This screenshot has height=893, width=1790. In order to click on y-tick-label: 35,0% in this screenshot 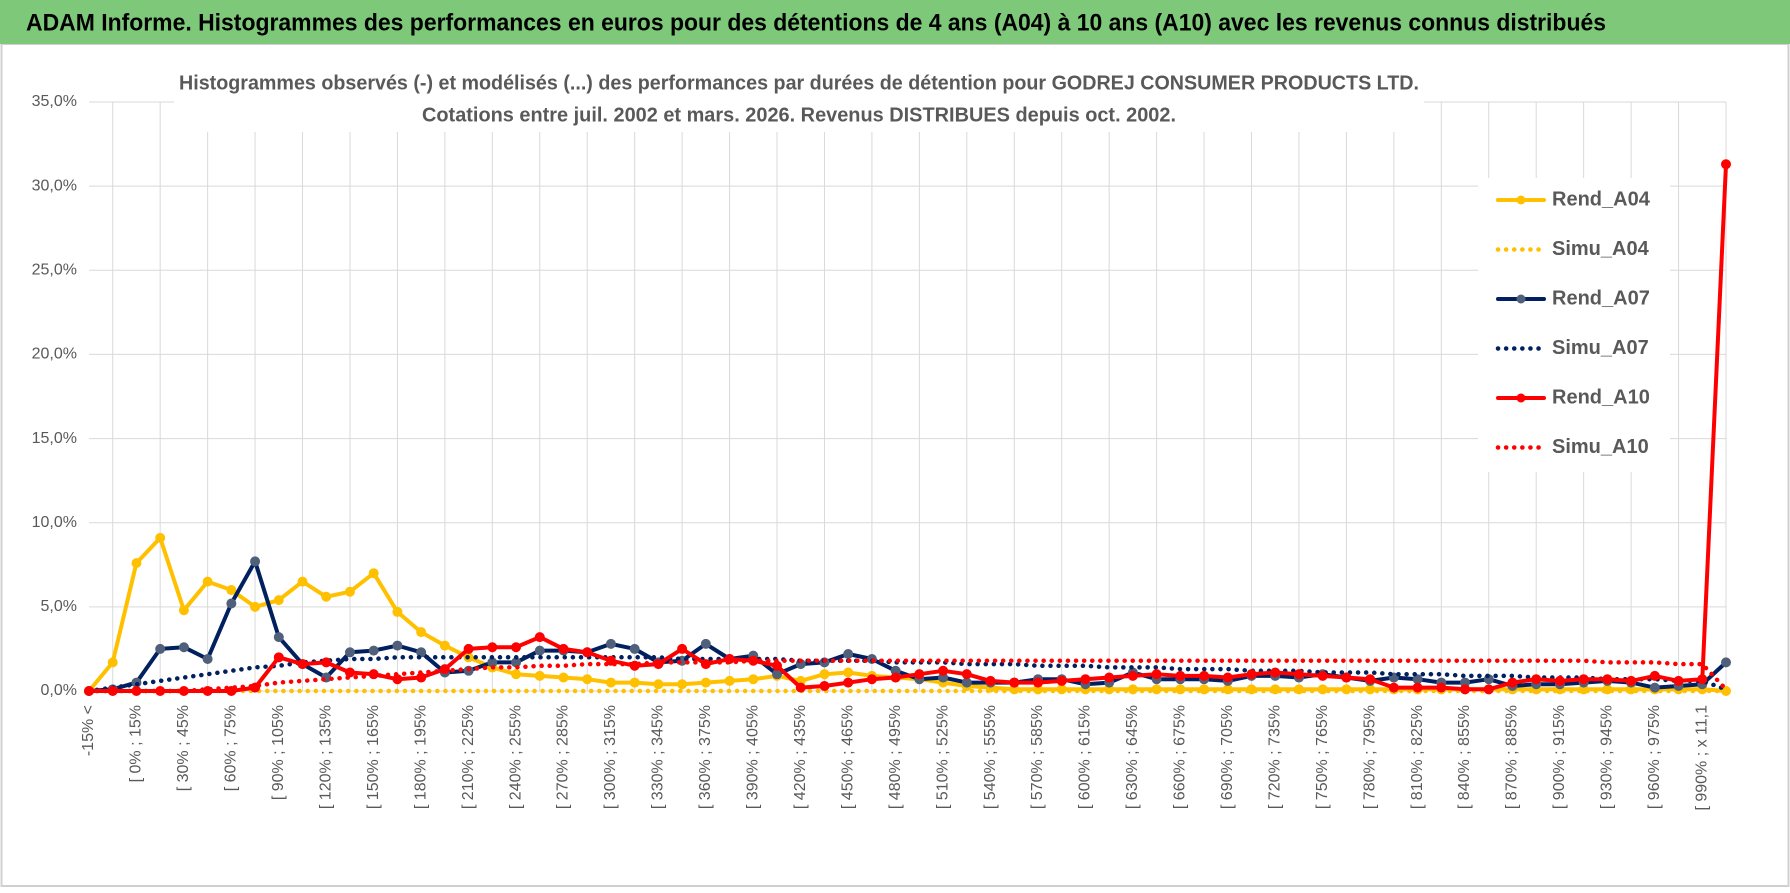, I will do `click(54, 101)`.